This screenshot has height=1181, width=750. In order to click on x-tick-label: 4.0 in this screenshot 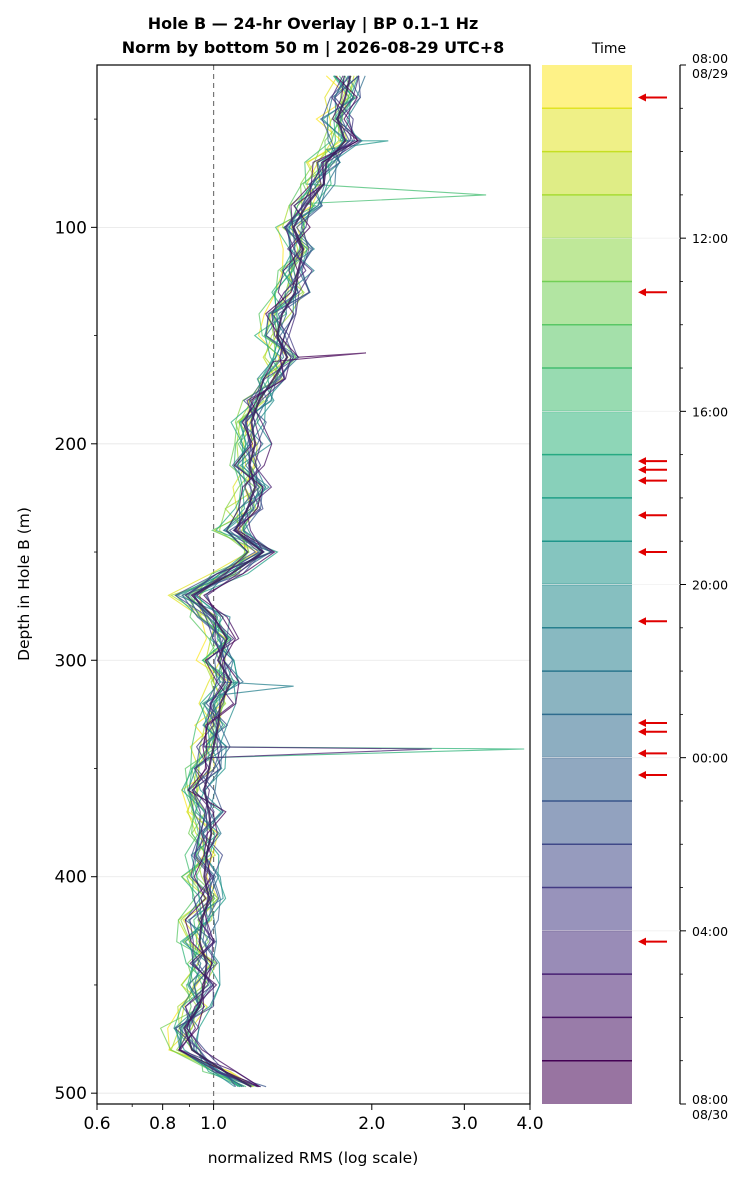, I will do `click(529, 1124)`.